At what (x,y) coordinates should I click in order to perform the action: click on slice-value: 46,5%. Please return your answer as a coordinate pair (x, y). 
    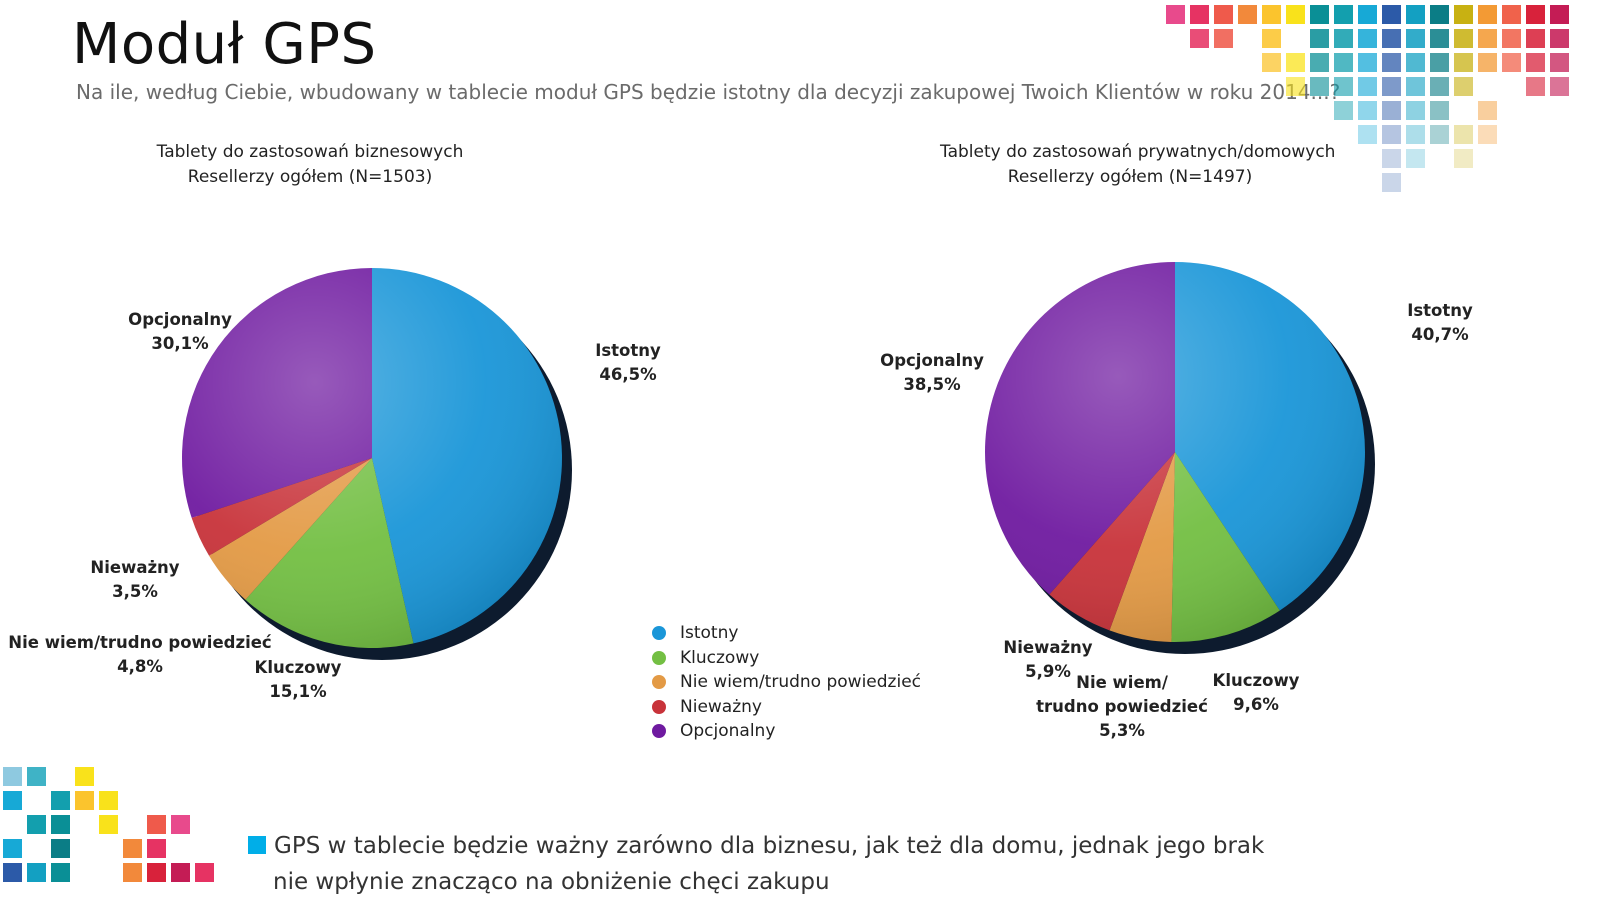
    Looking at the image, I should click on (628, 374).